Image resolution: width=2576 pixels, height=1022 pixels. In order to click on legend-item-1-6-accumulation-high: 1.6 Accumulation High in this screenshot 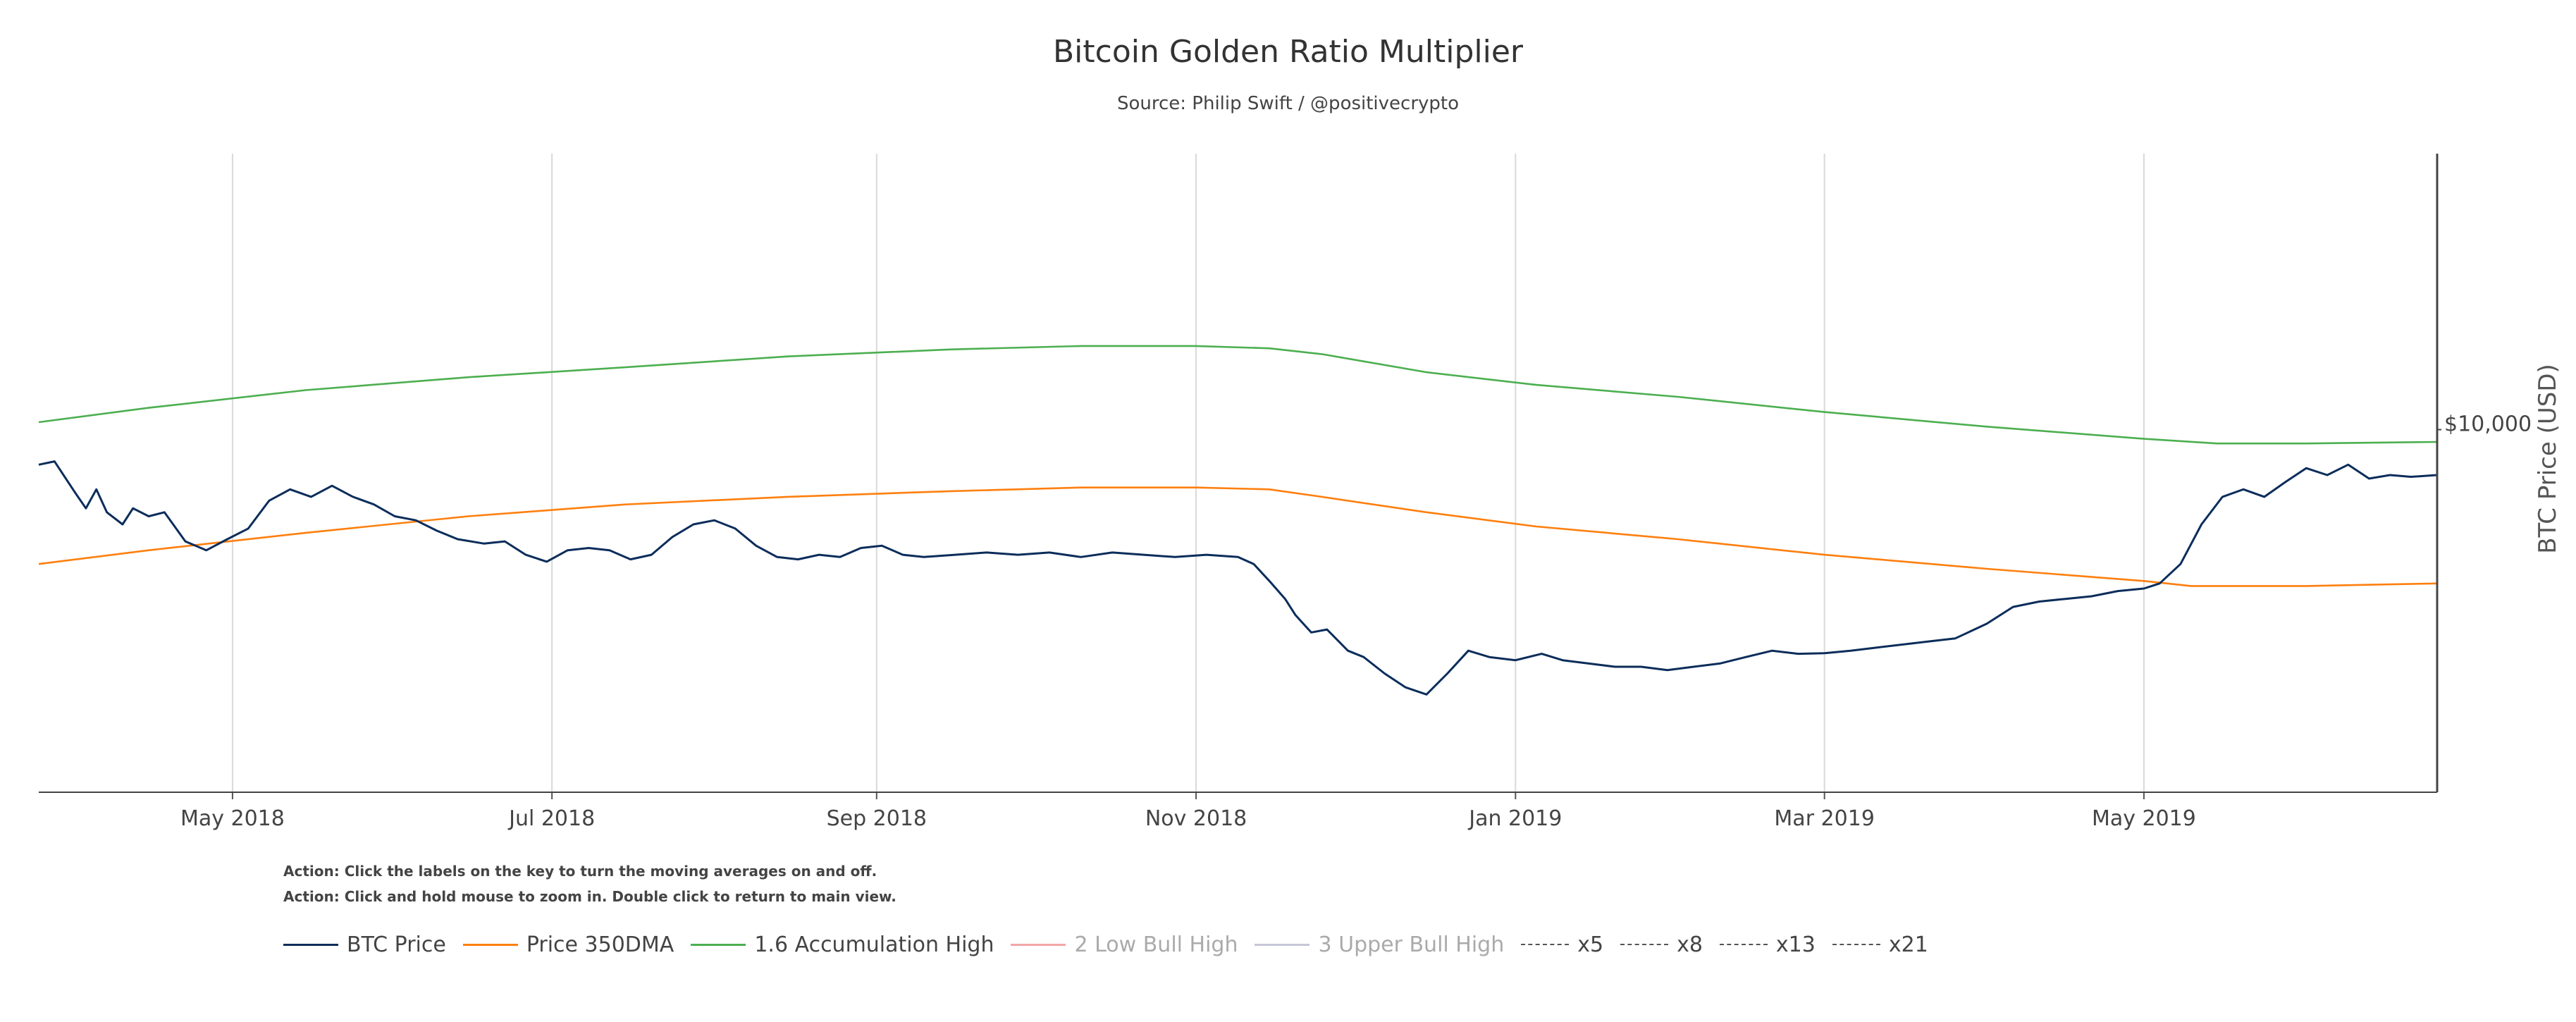, I will do `click(843, 944)`.